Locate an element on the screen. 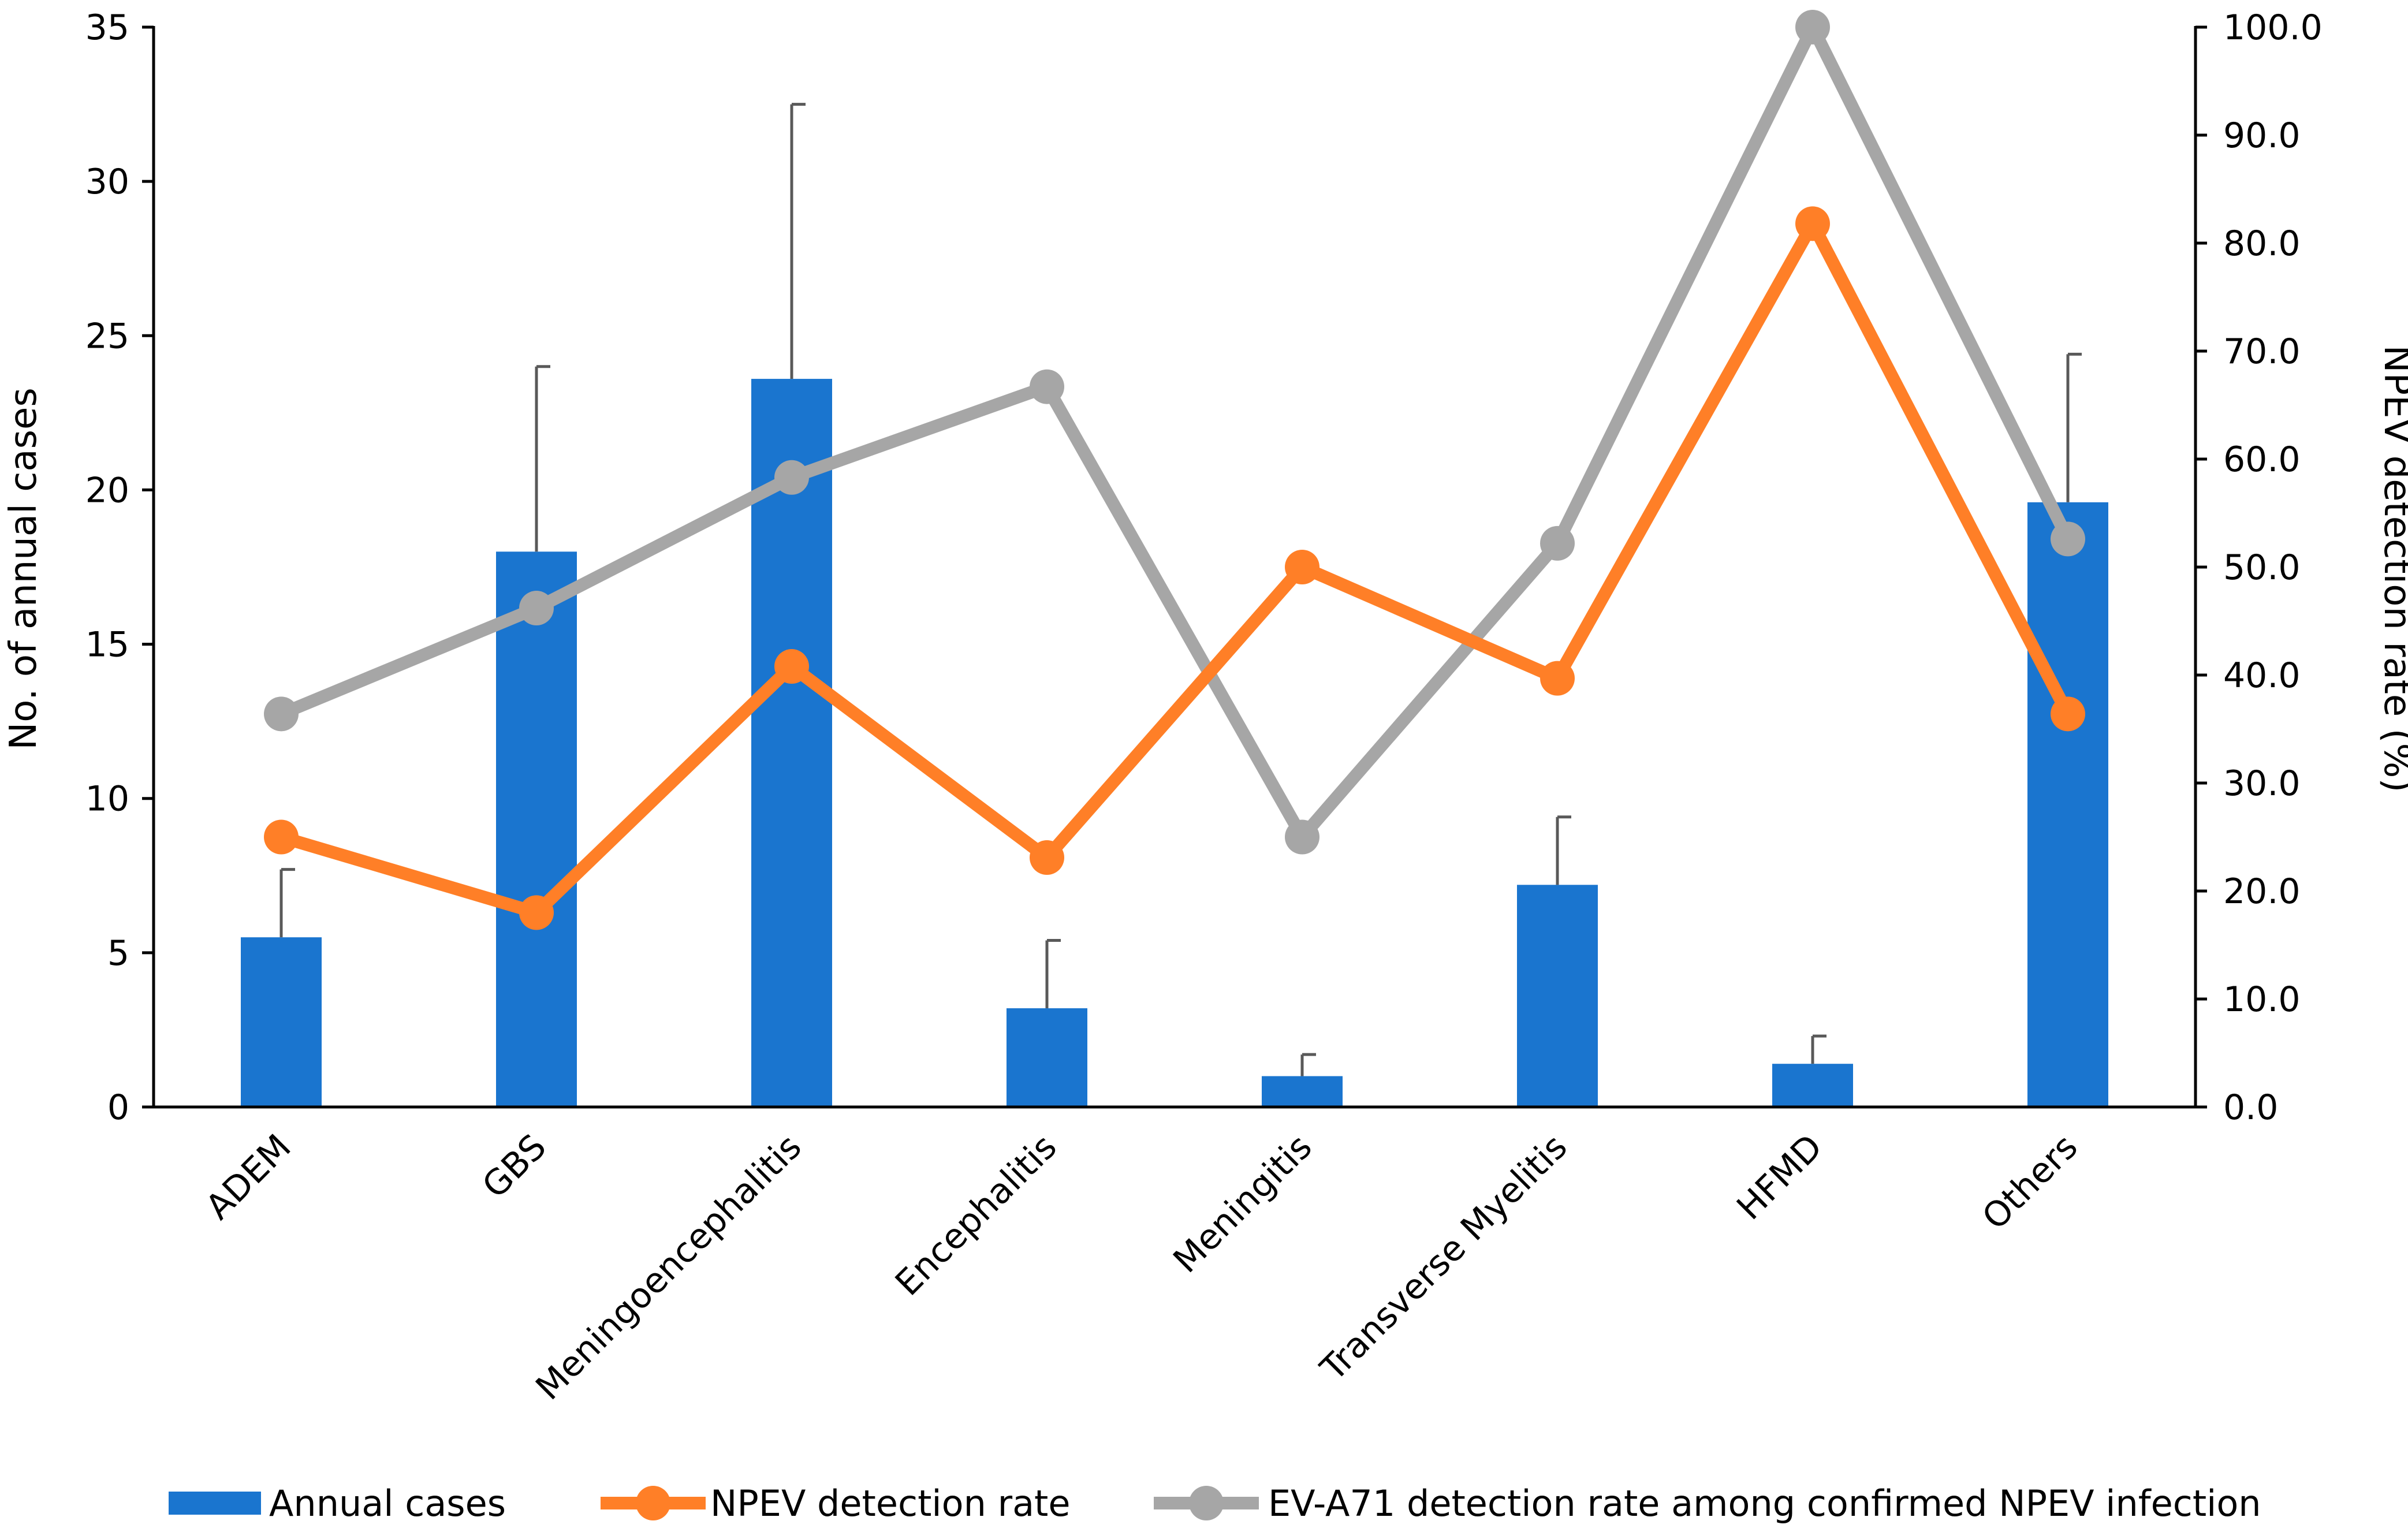  point-ev-a71-detection-rate-among-confirmed-npev-infection-meningoencephalitis is located at coordinates (792, 477).